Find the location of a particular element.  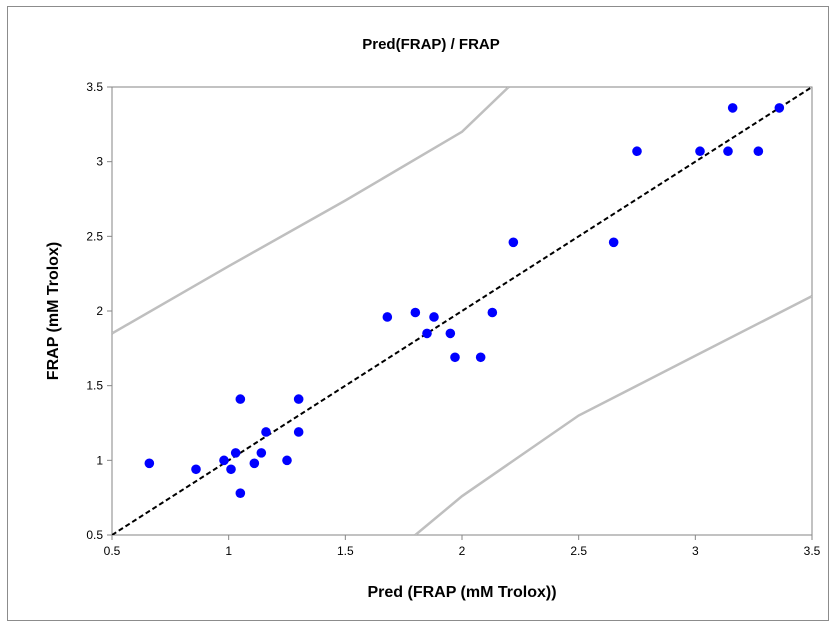

y-tick-label: 2.5 is located at coordinates (94, 236).